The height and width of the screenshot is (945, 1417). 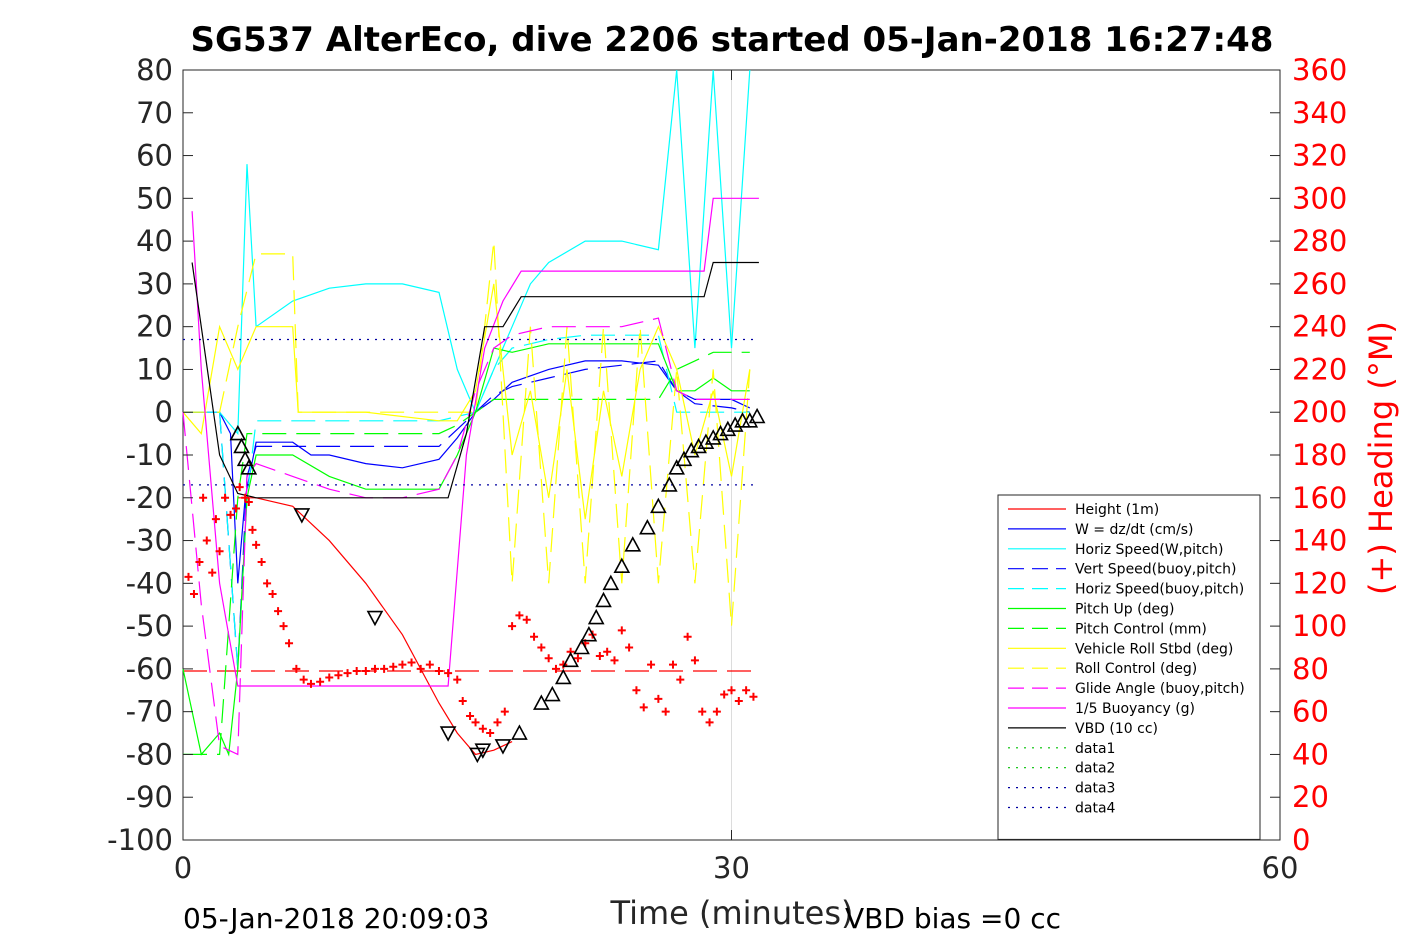 I want to click on x-tick-label: 0, so click(x=183, y=868).